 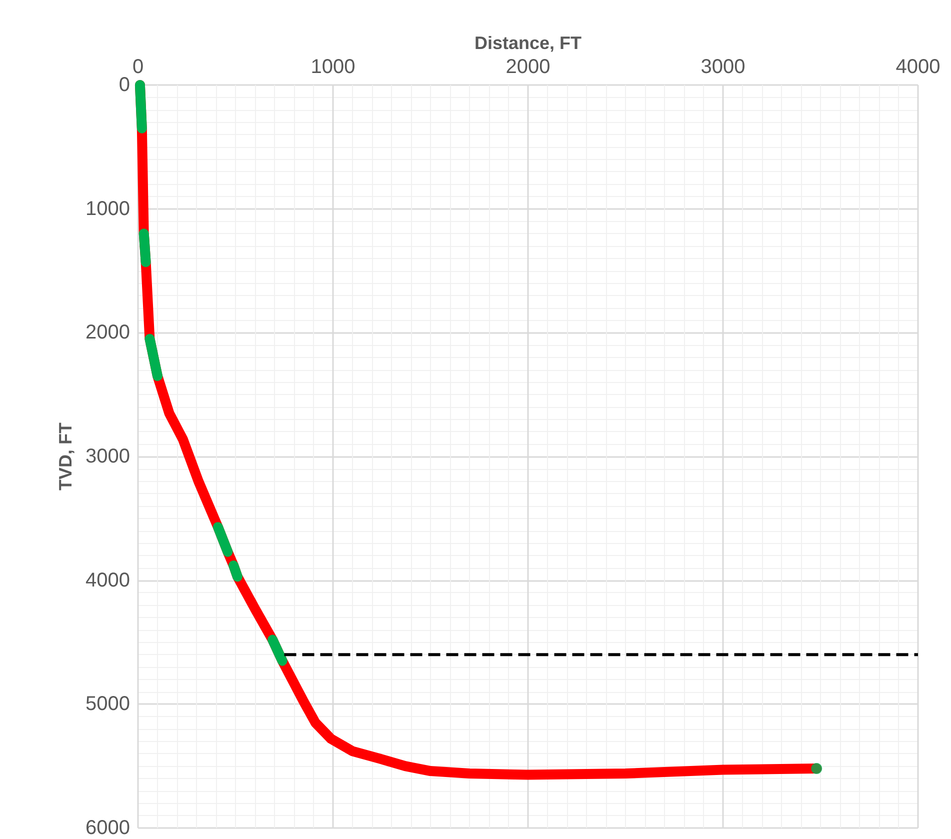 What do you see at coordinates (333, 67) in the screenshot?
I see `x-tick-label: 1000` at bounding box center [333, 67].